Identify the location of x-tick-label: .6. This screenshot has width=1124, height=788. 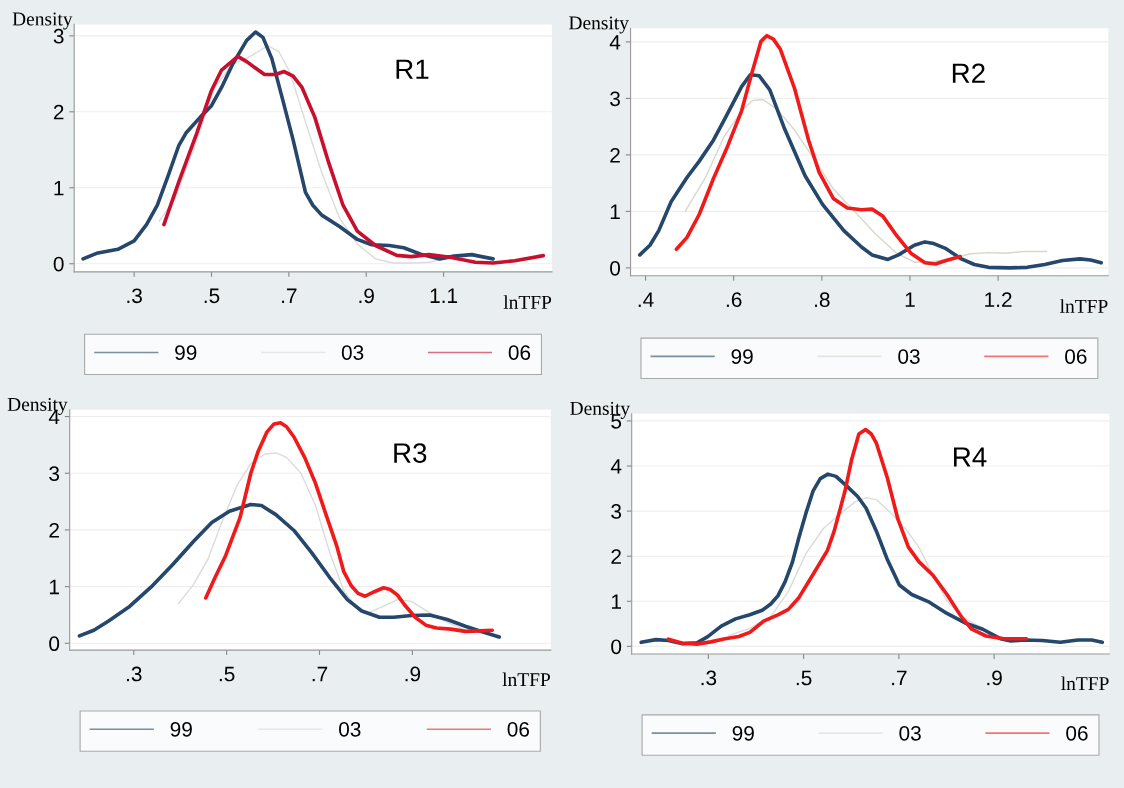
(734, 300).